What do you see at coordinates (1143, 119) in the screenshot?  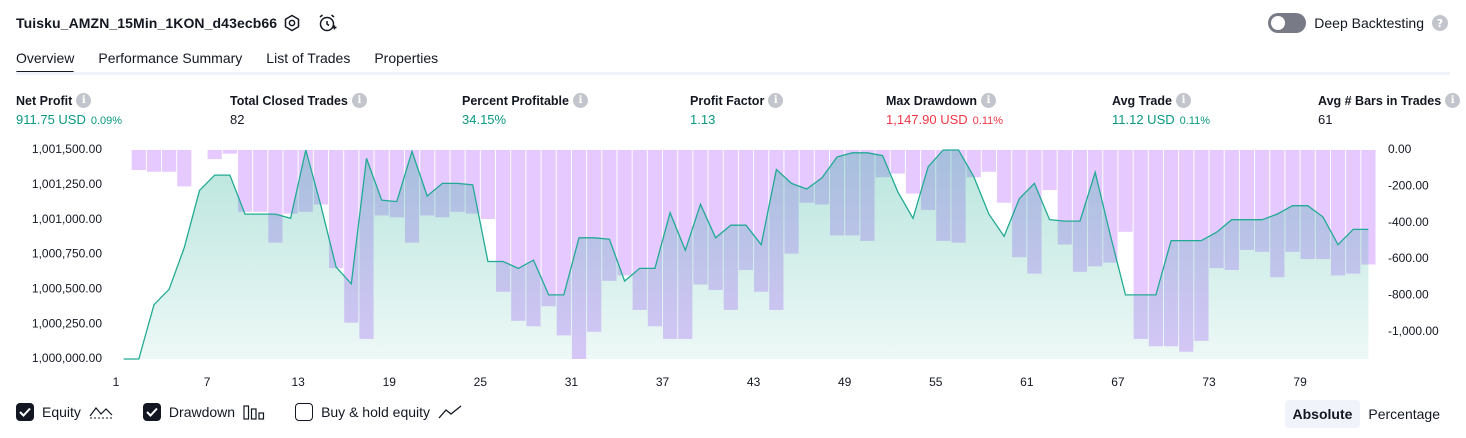 I see `metric-value: 11.12 USD` at bounding box center [1143, 119].